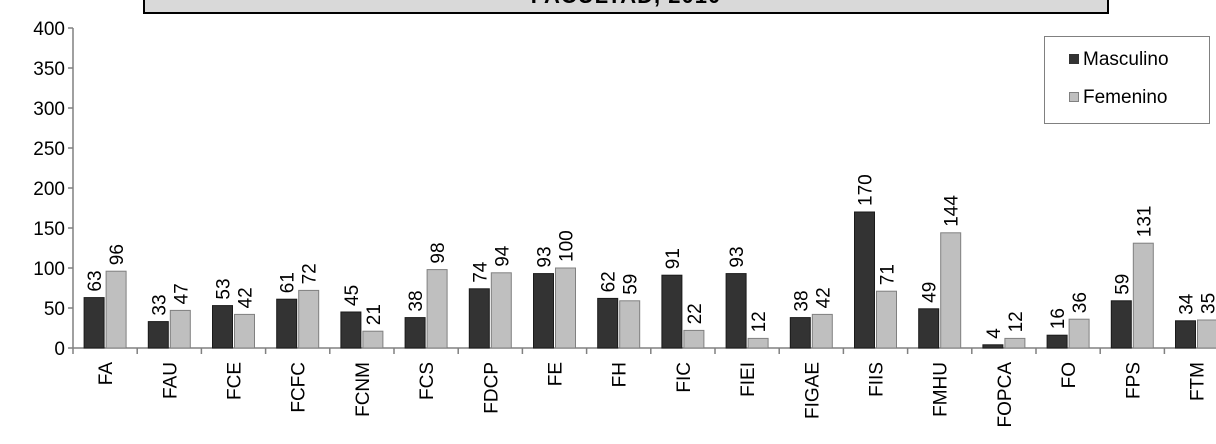  Describe the element at coordinates (1126, 59) in the screenshot. I see `legend-label-masculino: Masculino` at that location.